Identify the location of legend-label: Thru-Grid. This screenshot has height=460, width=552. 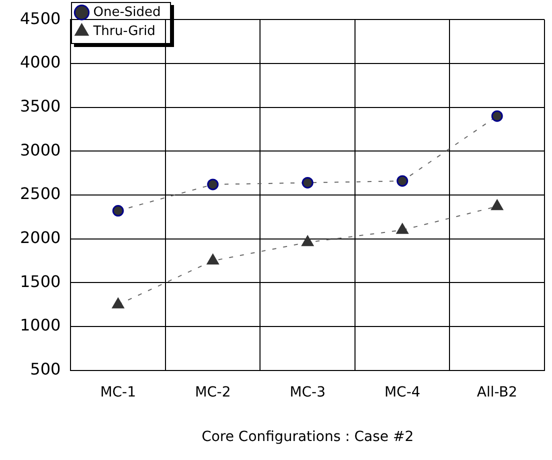
(124, 31).